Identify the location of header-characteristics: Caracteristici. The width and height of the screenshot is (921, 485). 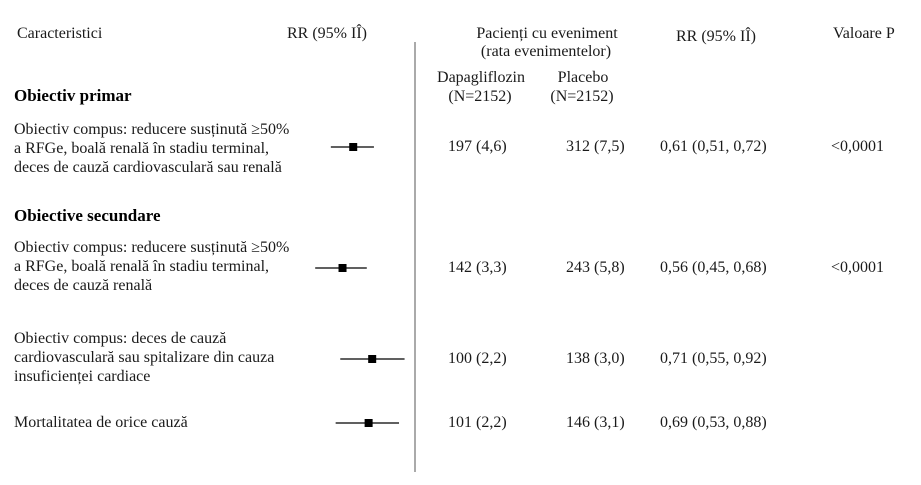
(60, 33).